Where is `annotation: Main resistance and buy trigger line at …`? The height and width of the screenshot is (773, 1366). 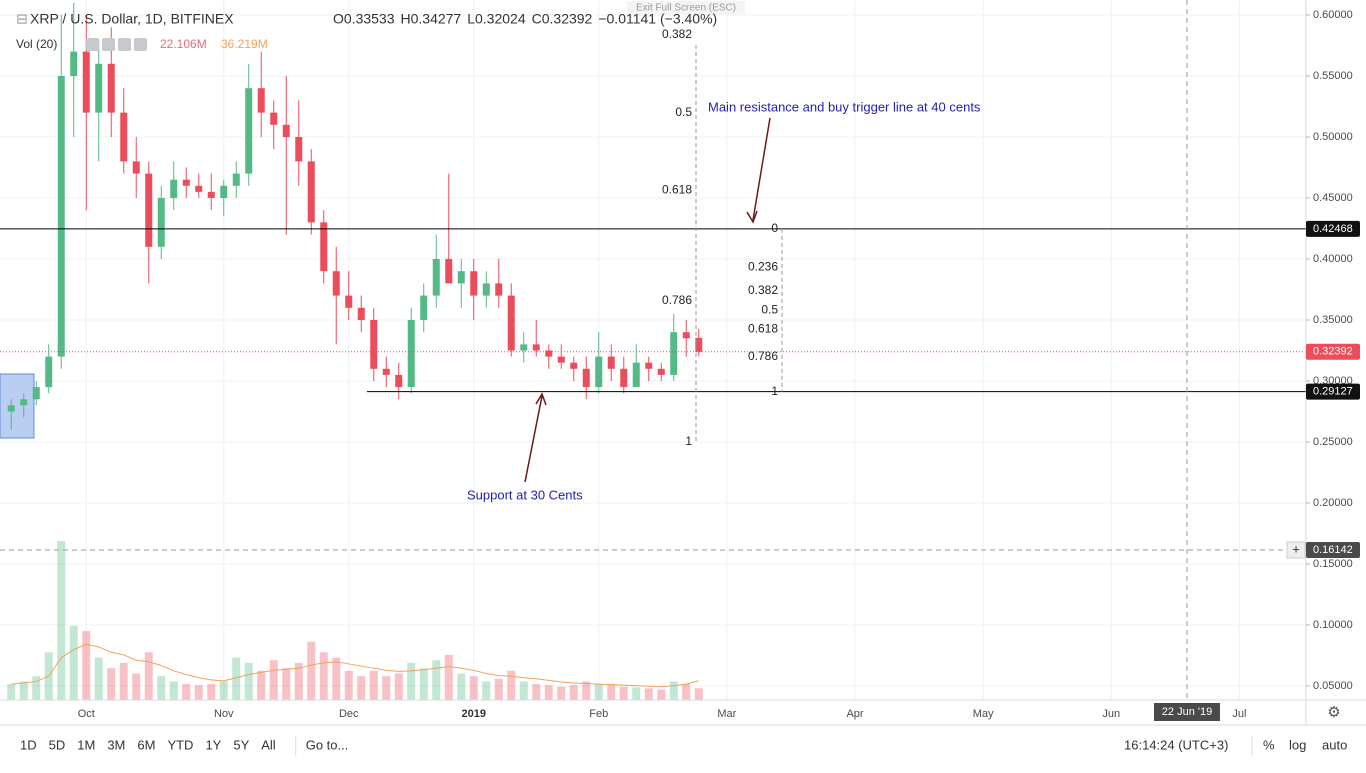 annotation: Main resistance and buy trigger line at … is located at coordinates (844, 106).